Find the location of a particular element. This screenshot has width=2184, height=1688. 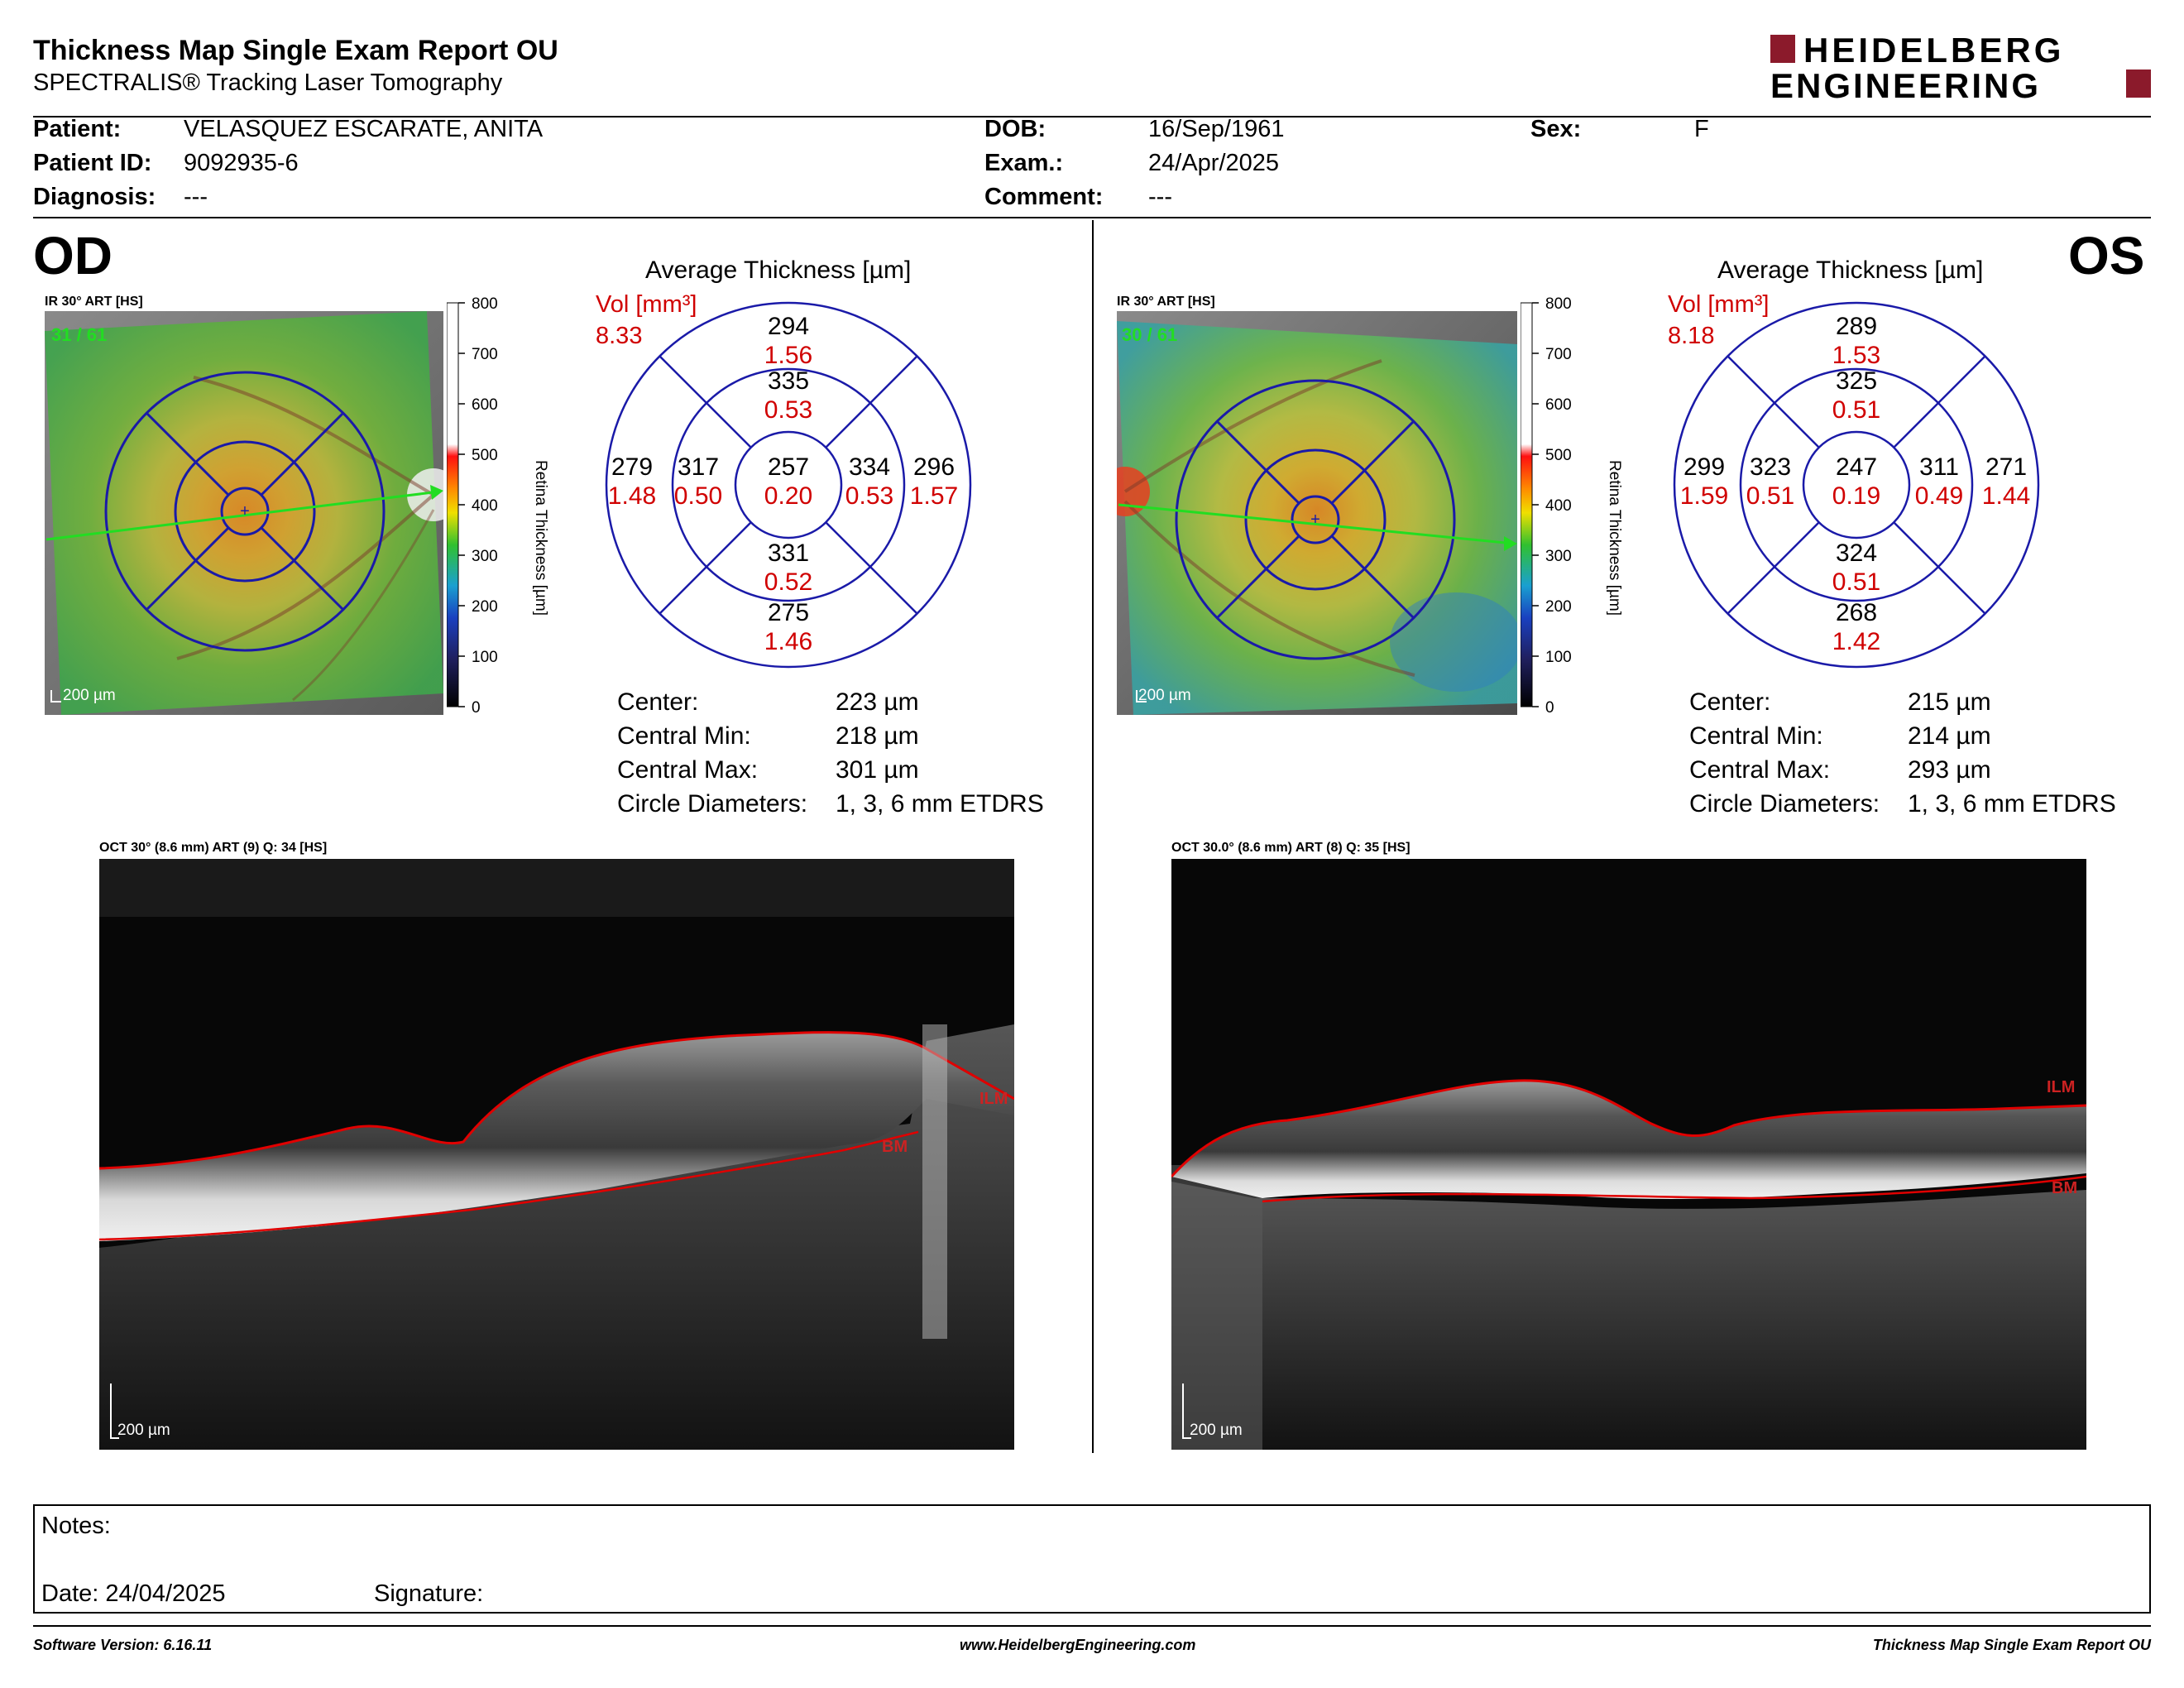

od-nasal-inner-thickness: 334 is located at coordinates (869, 467).